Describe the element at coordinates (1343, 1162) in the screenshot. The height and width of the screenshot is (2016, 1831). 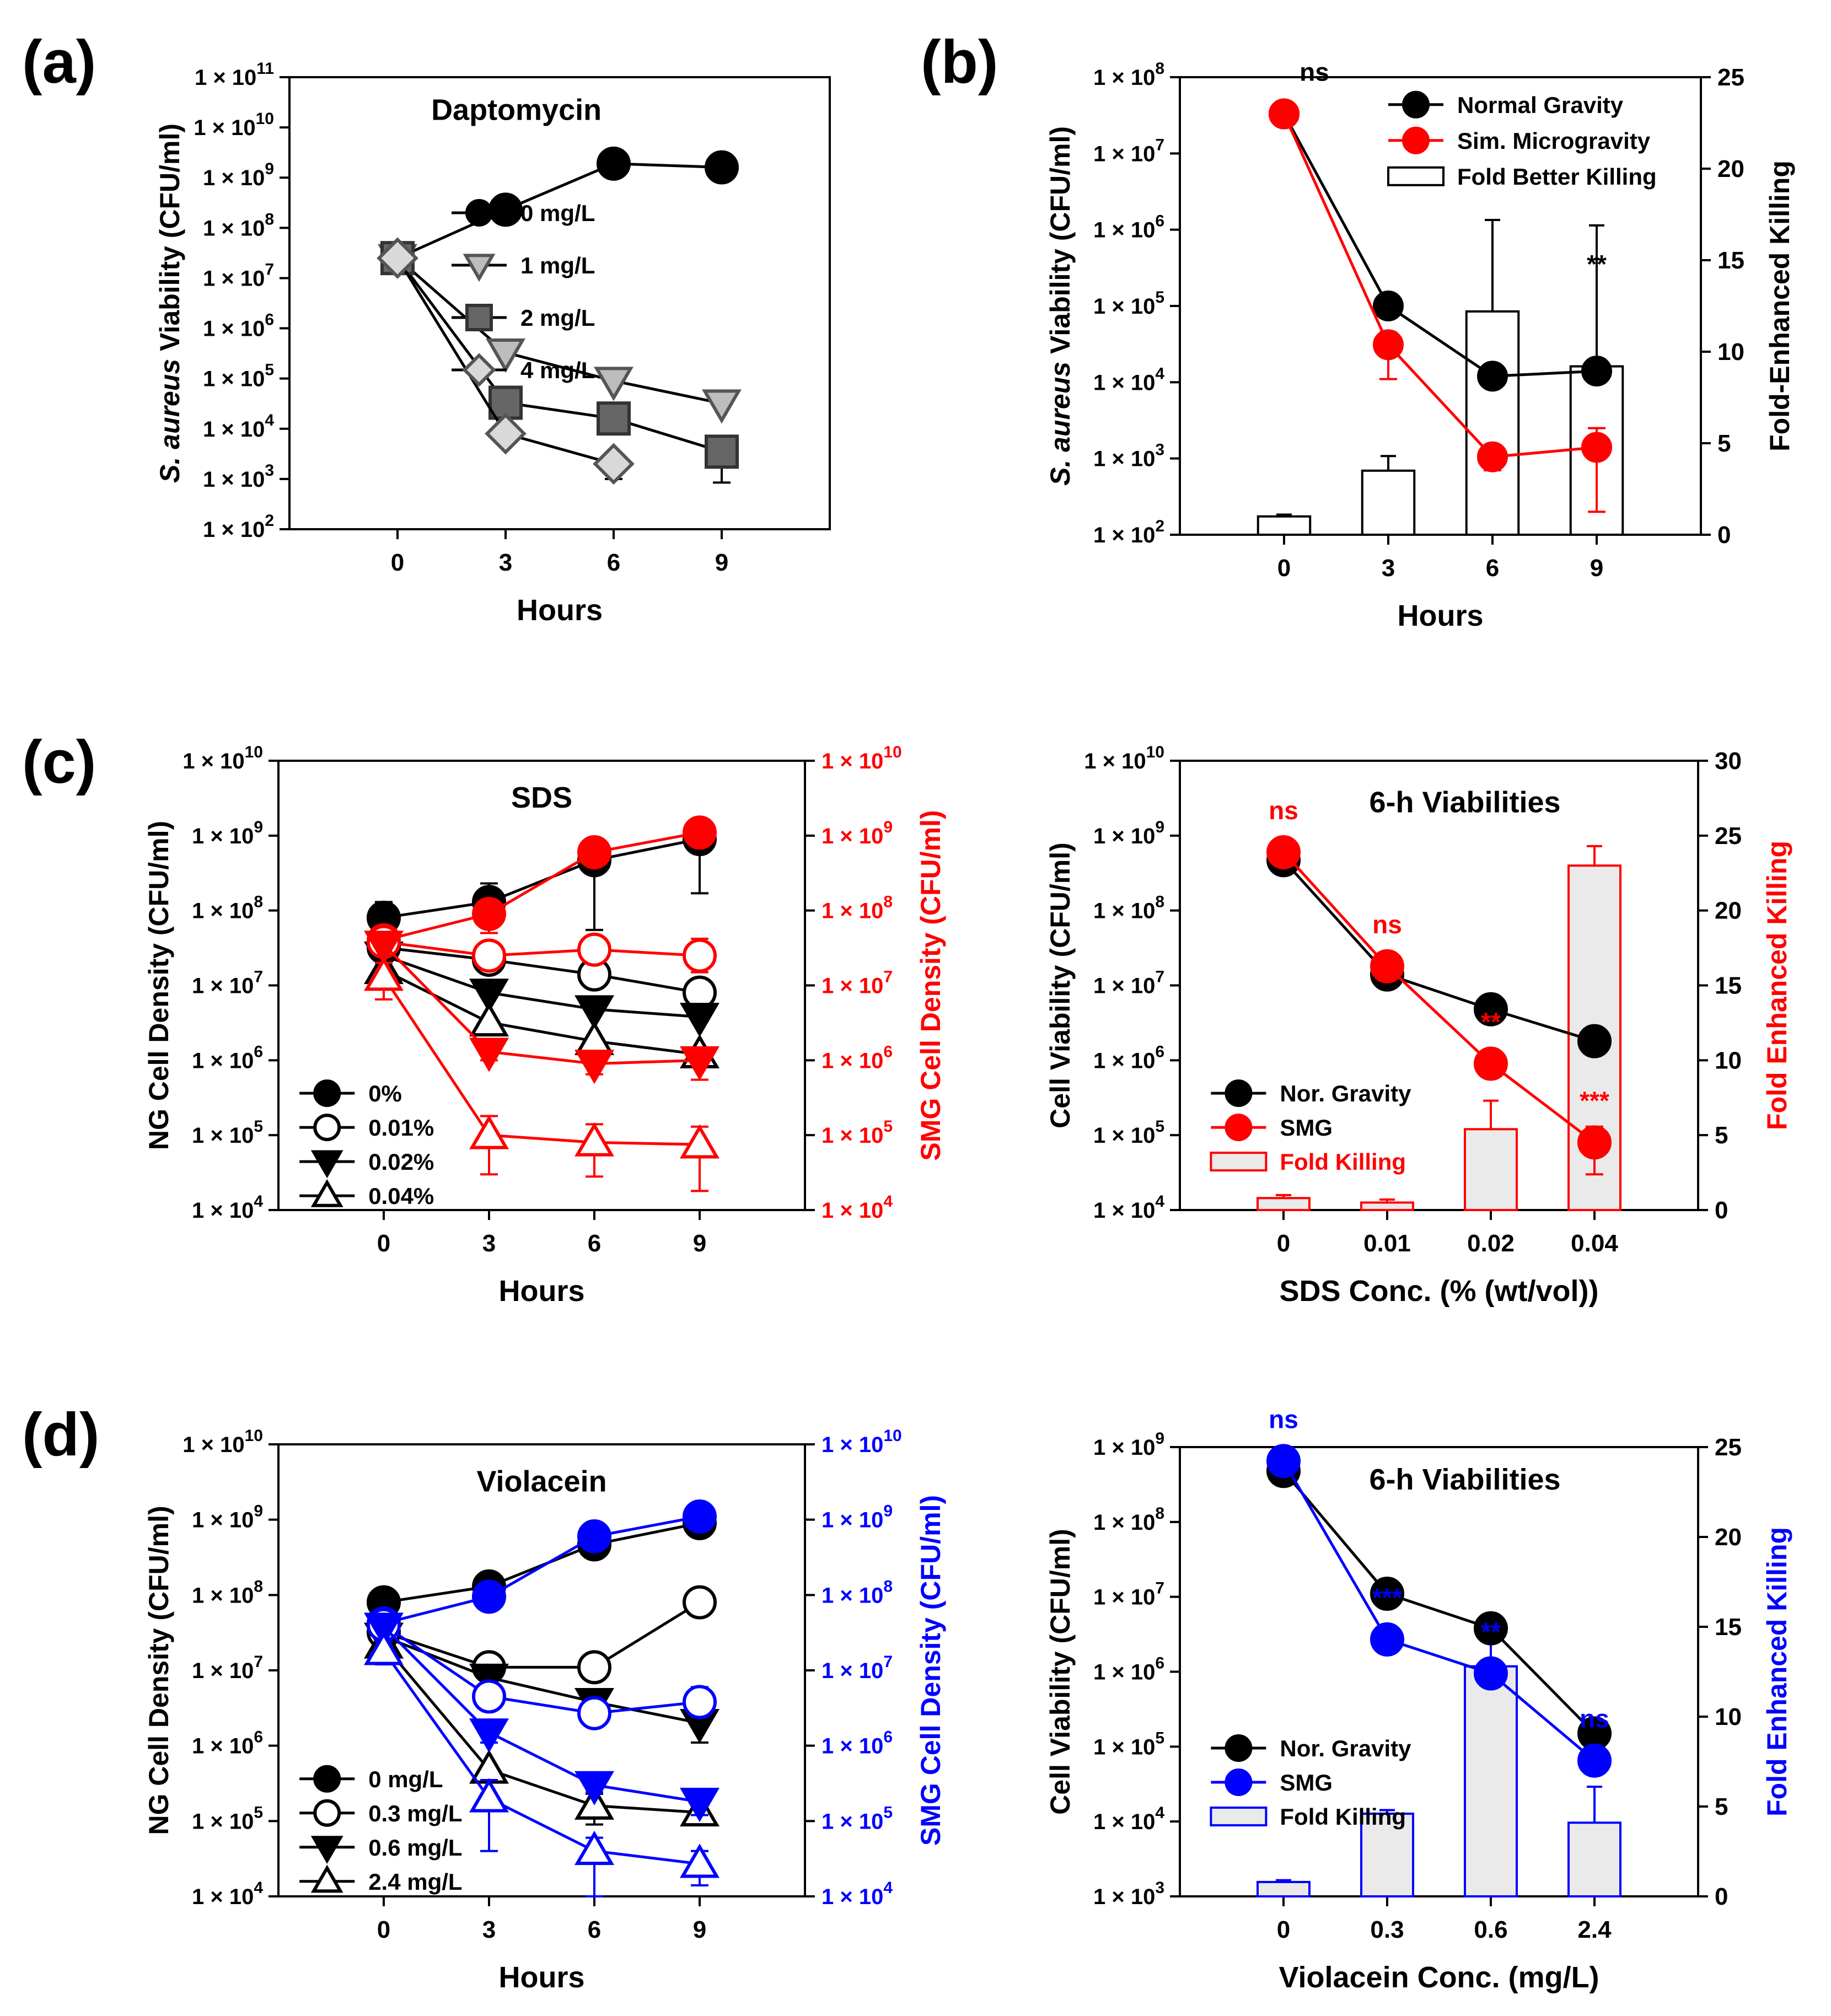
I see `legend-label: Fold Killing` at that location.